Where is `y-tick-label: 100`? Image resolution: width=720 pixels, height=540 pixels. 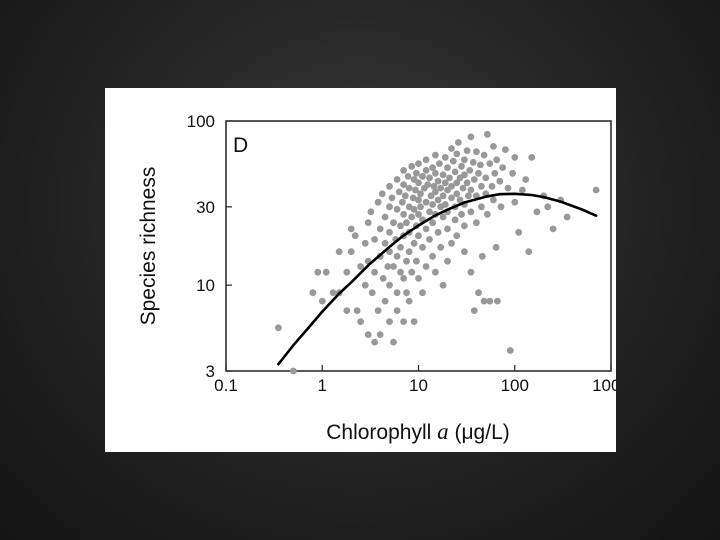 y-tick-label: 100 is located at coordinates (201, 121).